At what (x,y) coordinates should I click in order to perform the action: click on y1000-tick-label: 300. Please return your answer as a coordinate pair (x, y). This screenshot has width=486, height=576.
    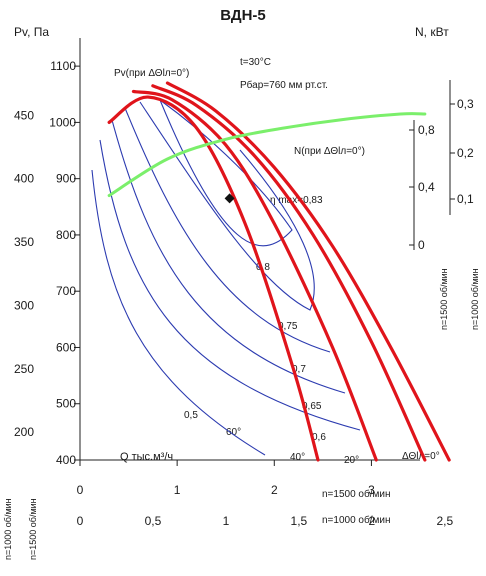
    Looking at the image, I should click on (24, 305).